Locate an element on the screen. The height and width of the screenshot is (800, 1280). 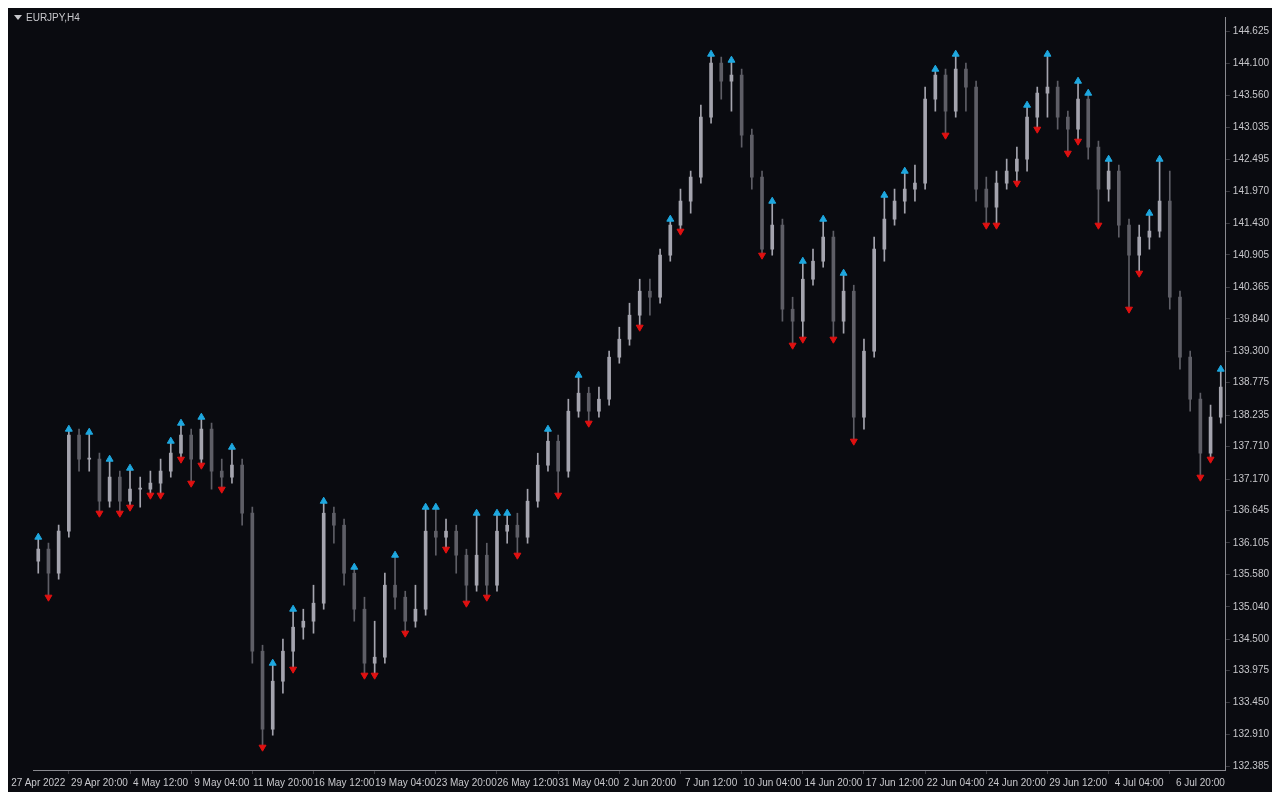
y-tick-label: 139.300 is located at coordinates (1251, 350).